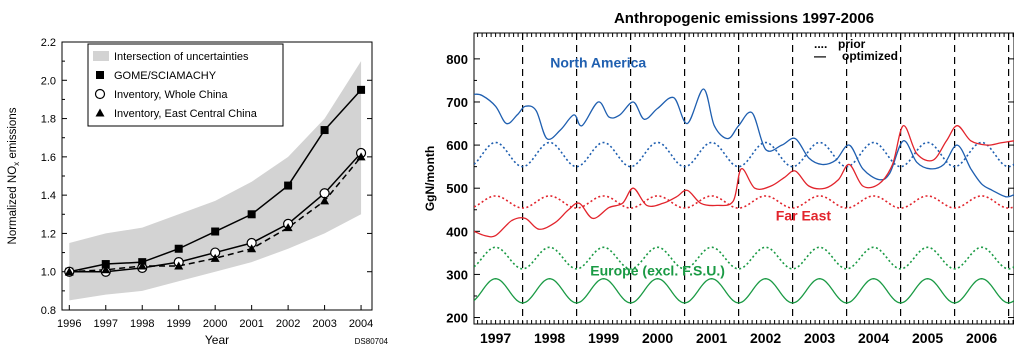 The width and height of the screenshot is (1014, 349). What do you see at coordinates (185, 85) in the screenshot?
I see `left-legend-box` at bounding box center [185, 85].